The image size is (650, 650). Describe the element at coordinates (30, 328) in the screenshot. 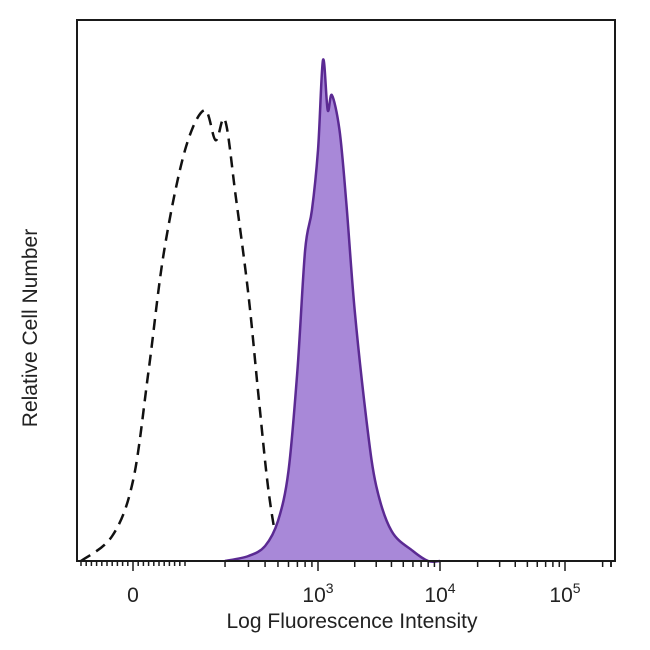

I see `y-axis-title: Relative Cell Number` at that location.